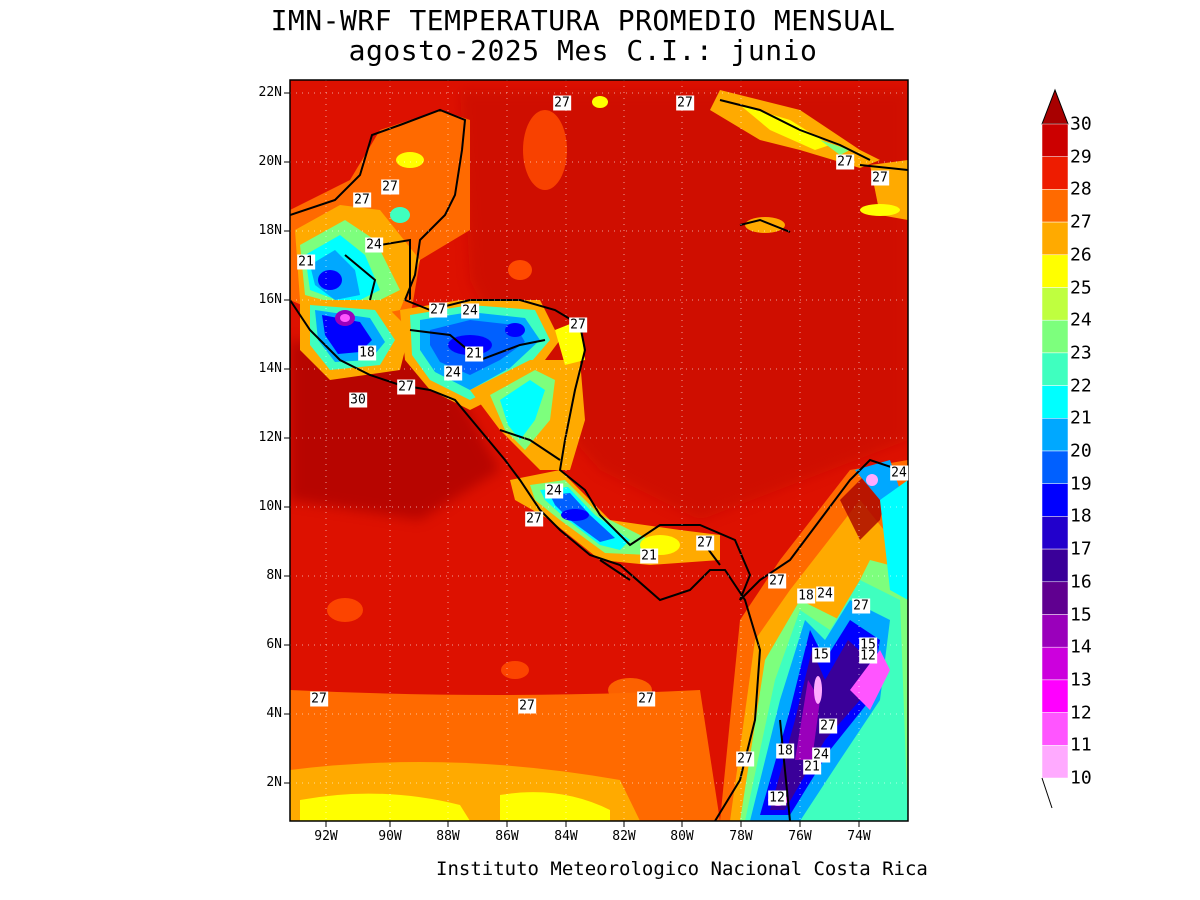 Image resolution: width=1200 pixels, height=900 pixels. I want to click on lon-label: 86W, so click(507, 836).